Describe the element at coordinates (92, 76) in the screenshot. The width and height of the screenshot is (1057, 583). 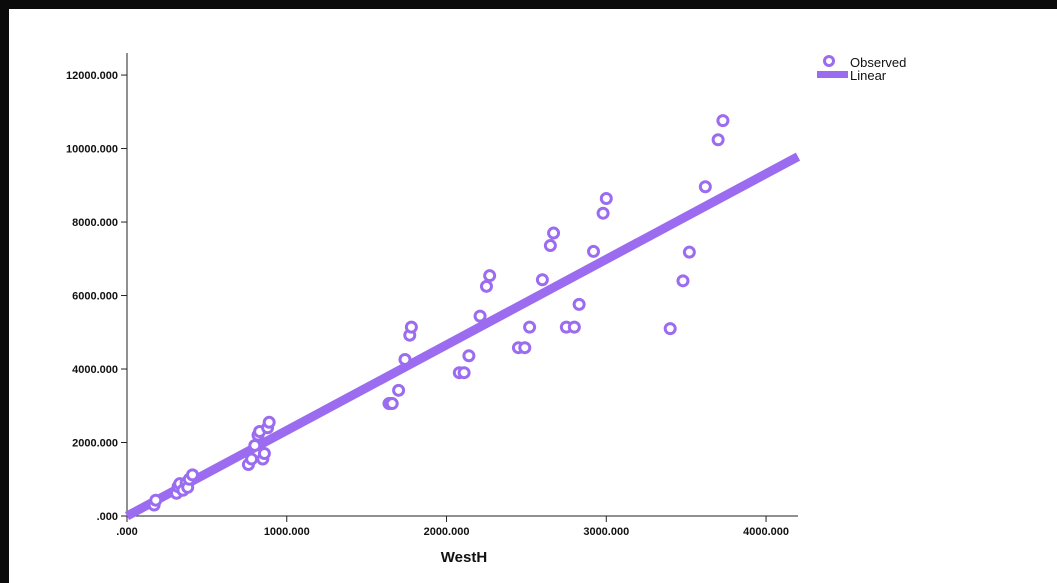
I see `y-tick-label: 12000.000` at that location.